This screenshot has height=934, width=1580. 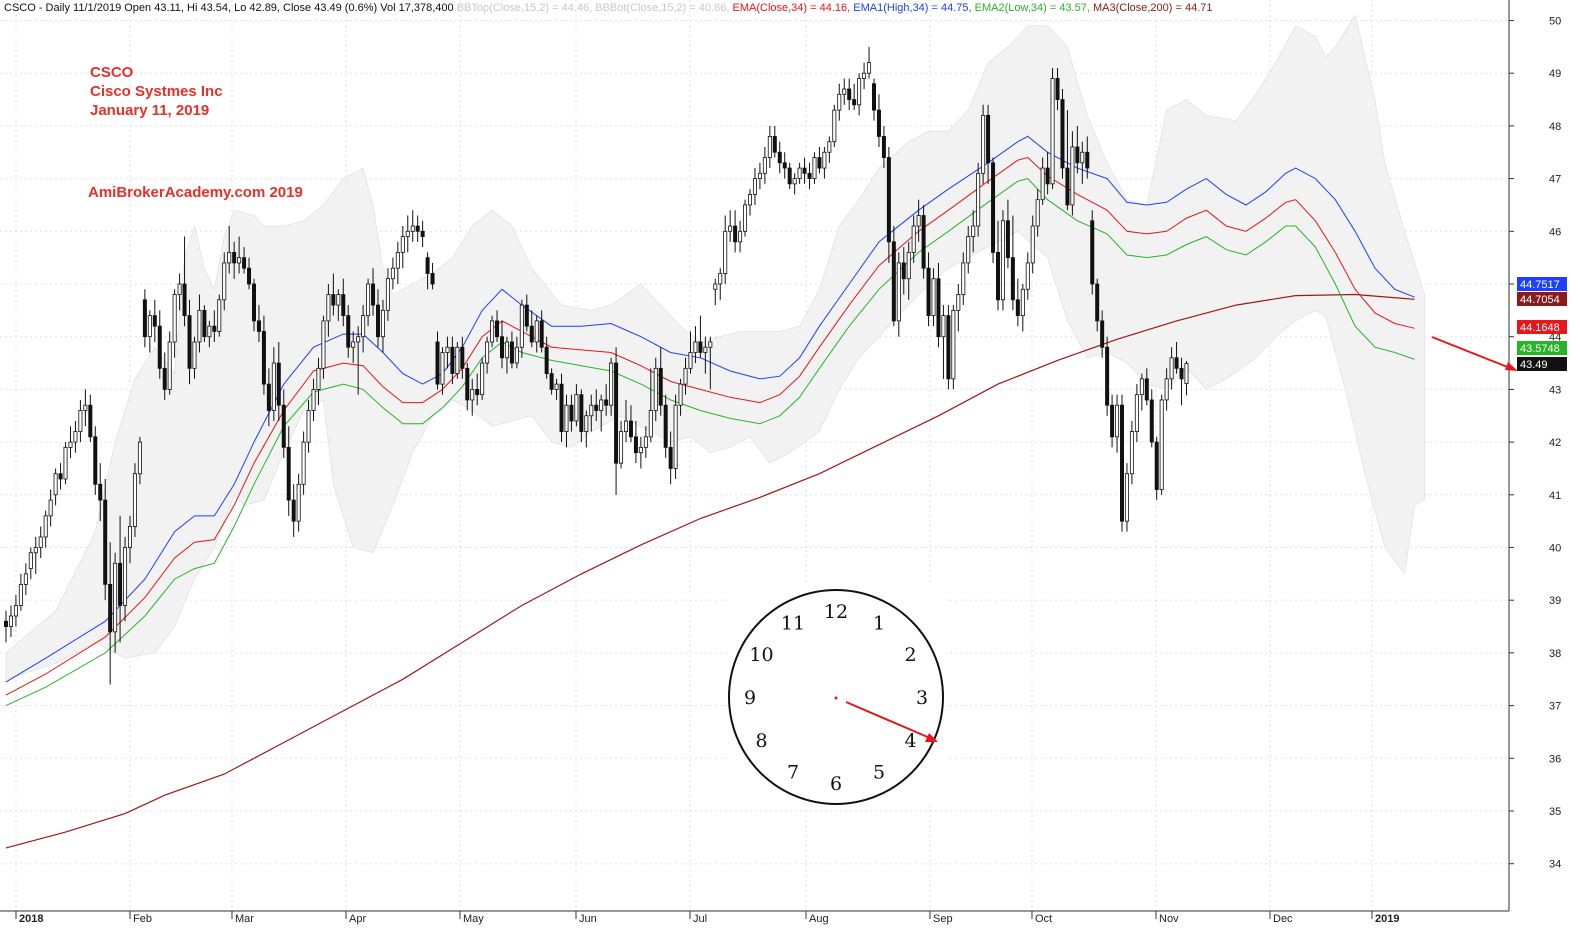 What do you see at coordinates (588, 919) in the screenshot?
I see `x-tick-label: Jun` at bounding box center [588, 919].